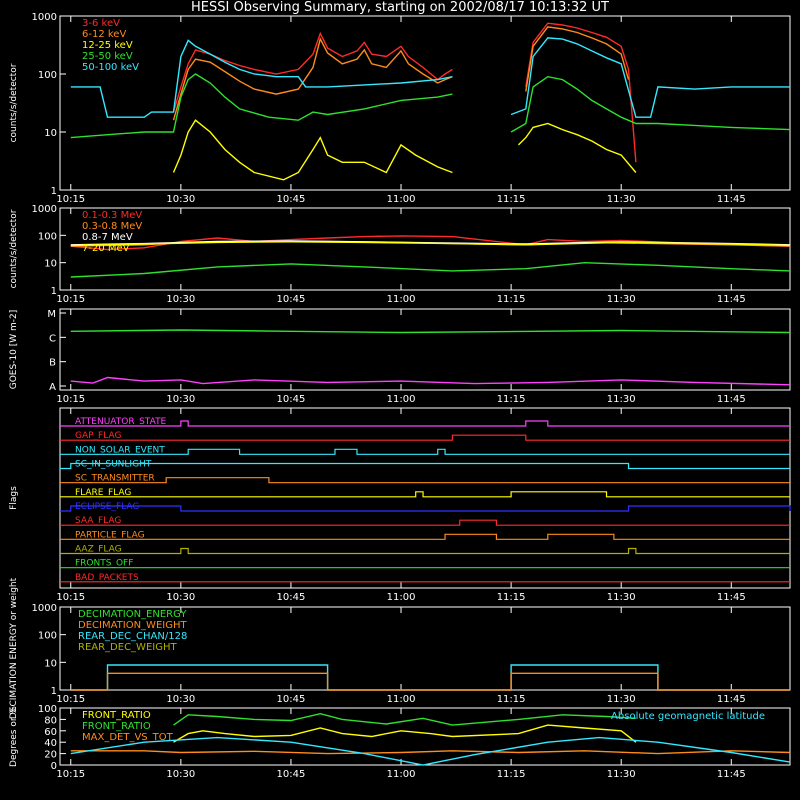  What do you see at coordinates (621, 699) in the screenshot?
I see `panel5-xtick-label: 11:30` at bounding box center [621, 699].